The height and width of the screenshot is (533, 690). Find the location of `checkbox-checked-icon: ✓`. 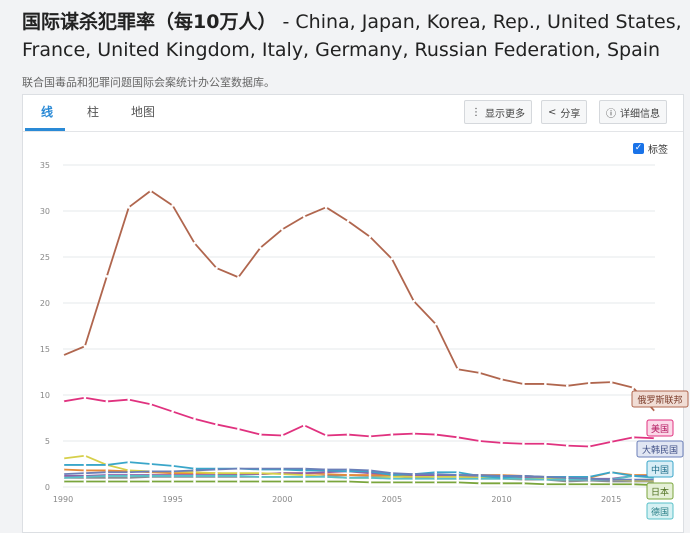

checkbox-checked-icon: ✓ is located at coordinates (638, 148).